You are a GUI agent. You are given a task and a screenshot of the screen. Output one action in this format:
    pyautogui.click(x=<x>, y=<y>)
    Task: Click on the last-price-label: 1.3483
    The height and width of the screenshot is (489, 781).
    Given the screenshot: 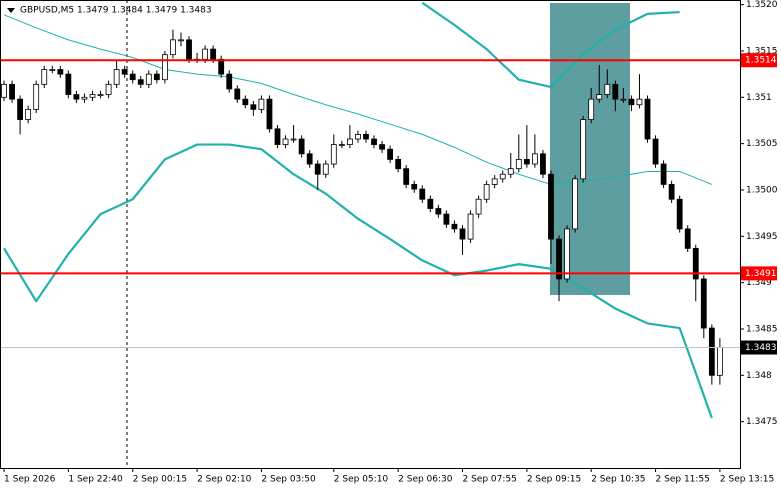 What is the action you would take?
    pyautogui.click(x=761, y=348)
    